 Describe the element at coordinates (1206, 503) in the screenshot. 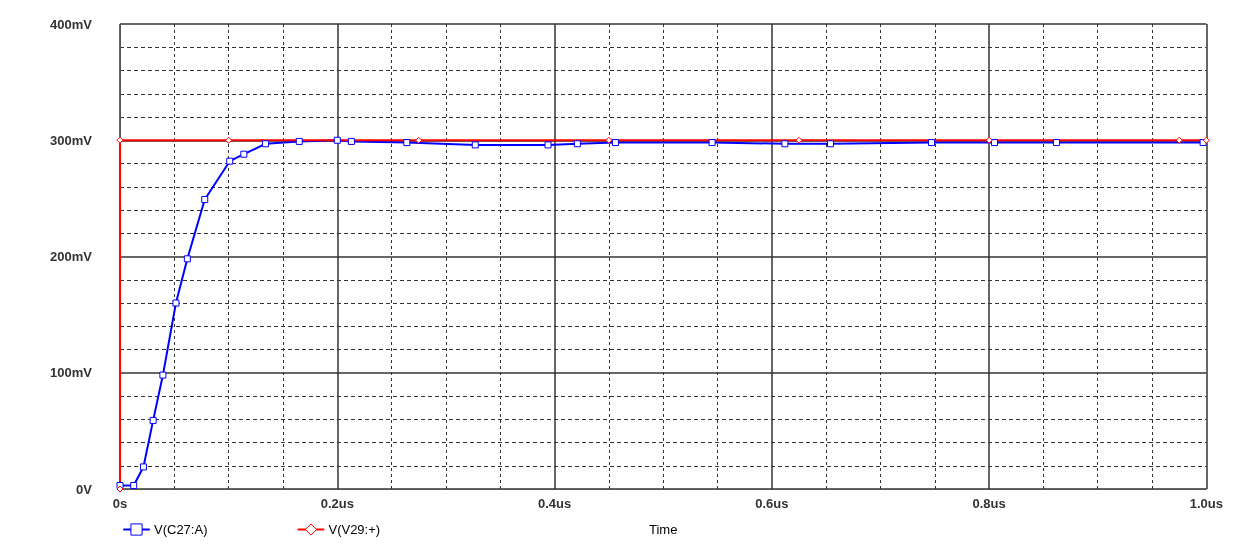

I see `x-tick-label: 1.0us` at that location.